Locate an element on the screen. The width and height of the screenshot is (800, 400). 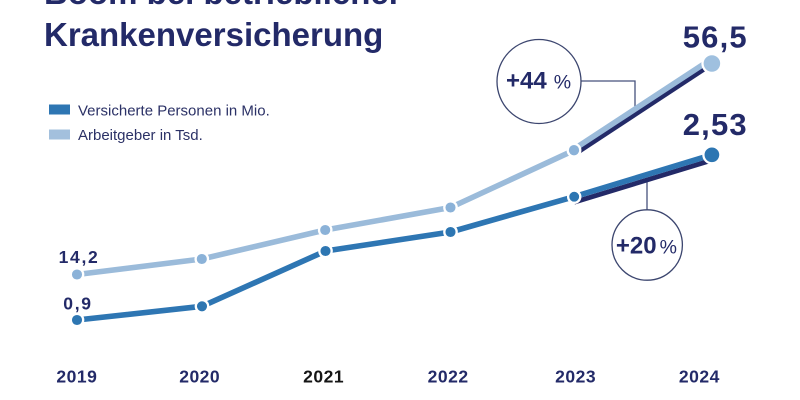
svg-text: 2019 is located at coordinates (76, 376).